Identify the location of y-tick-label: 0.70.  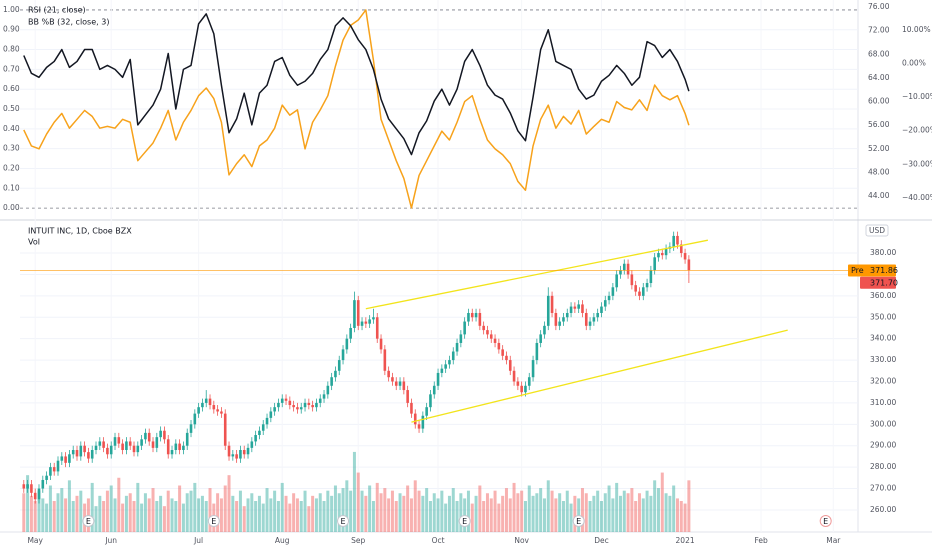
(11, 68).